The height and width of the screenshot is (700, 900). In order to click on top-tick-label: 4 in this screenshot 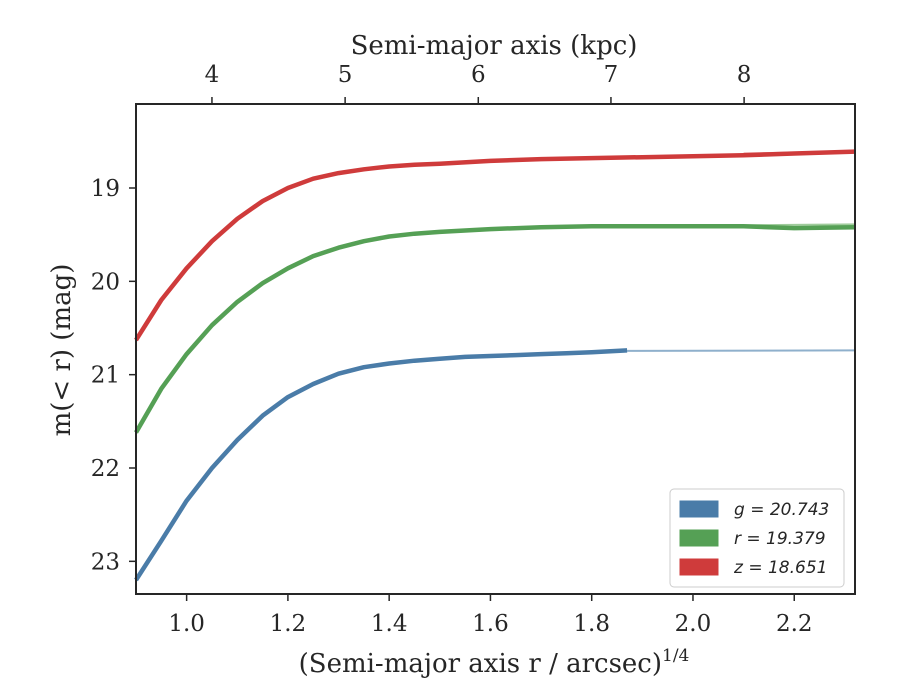, I will do `click(212, 75)`.